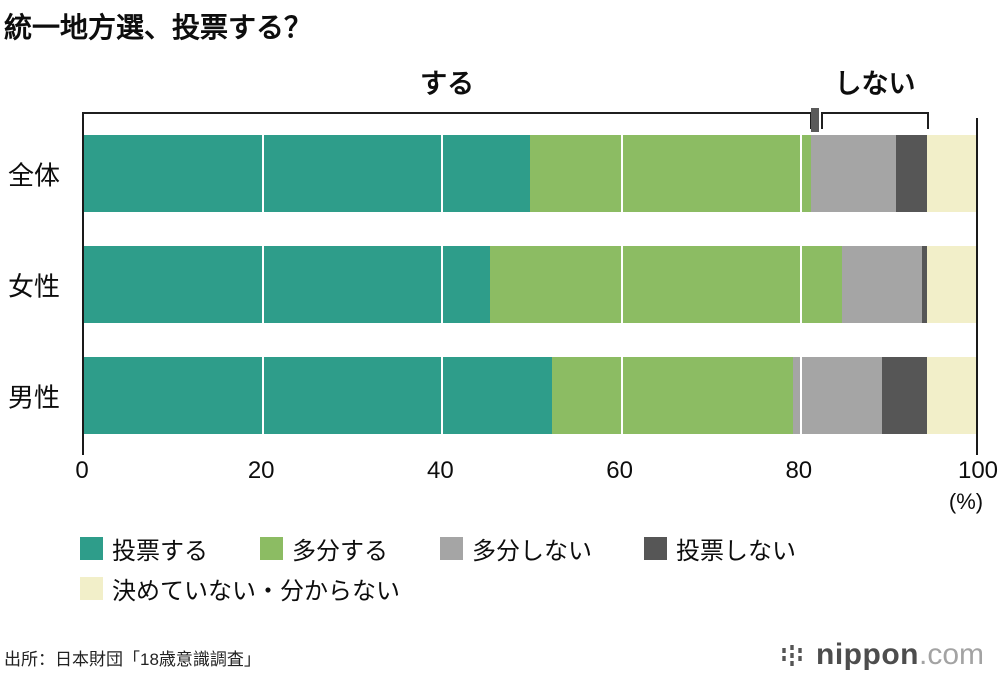 The width and height of the screenshot is (1000, 676). Describe the element at coordinates (867, 654) in the screenshot. I see `logo-nippon: nippon` at that location.